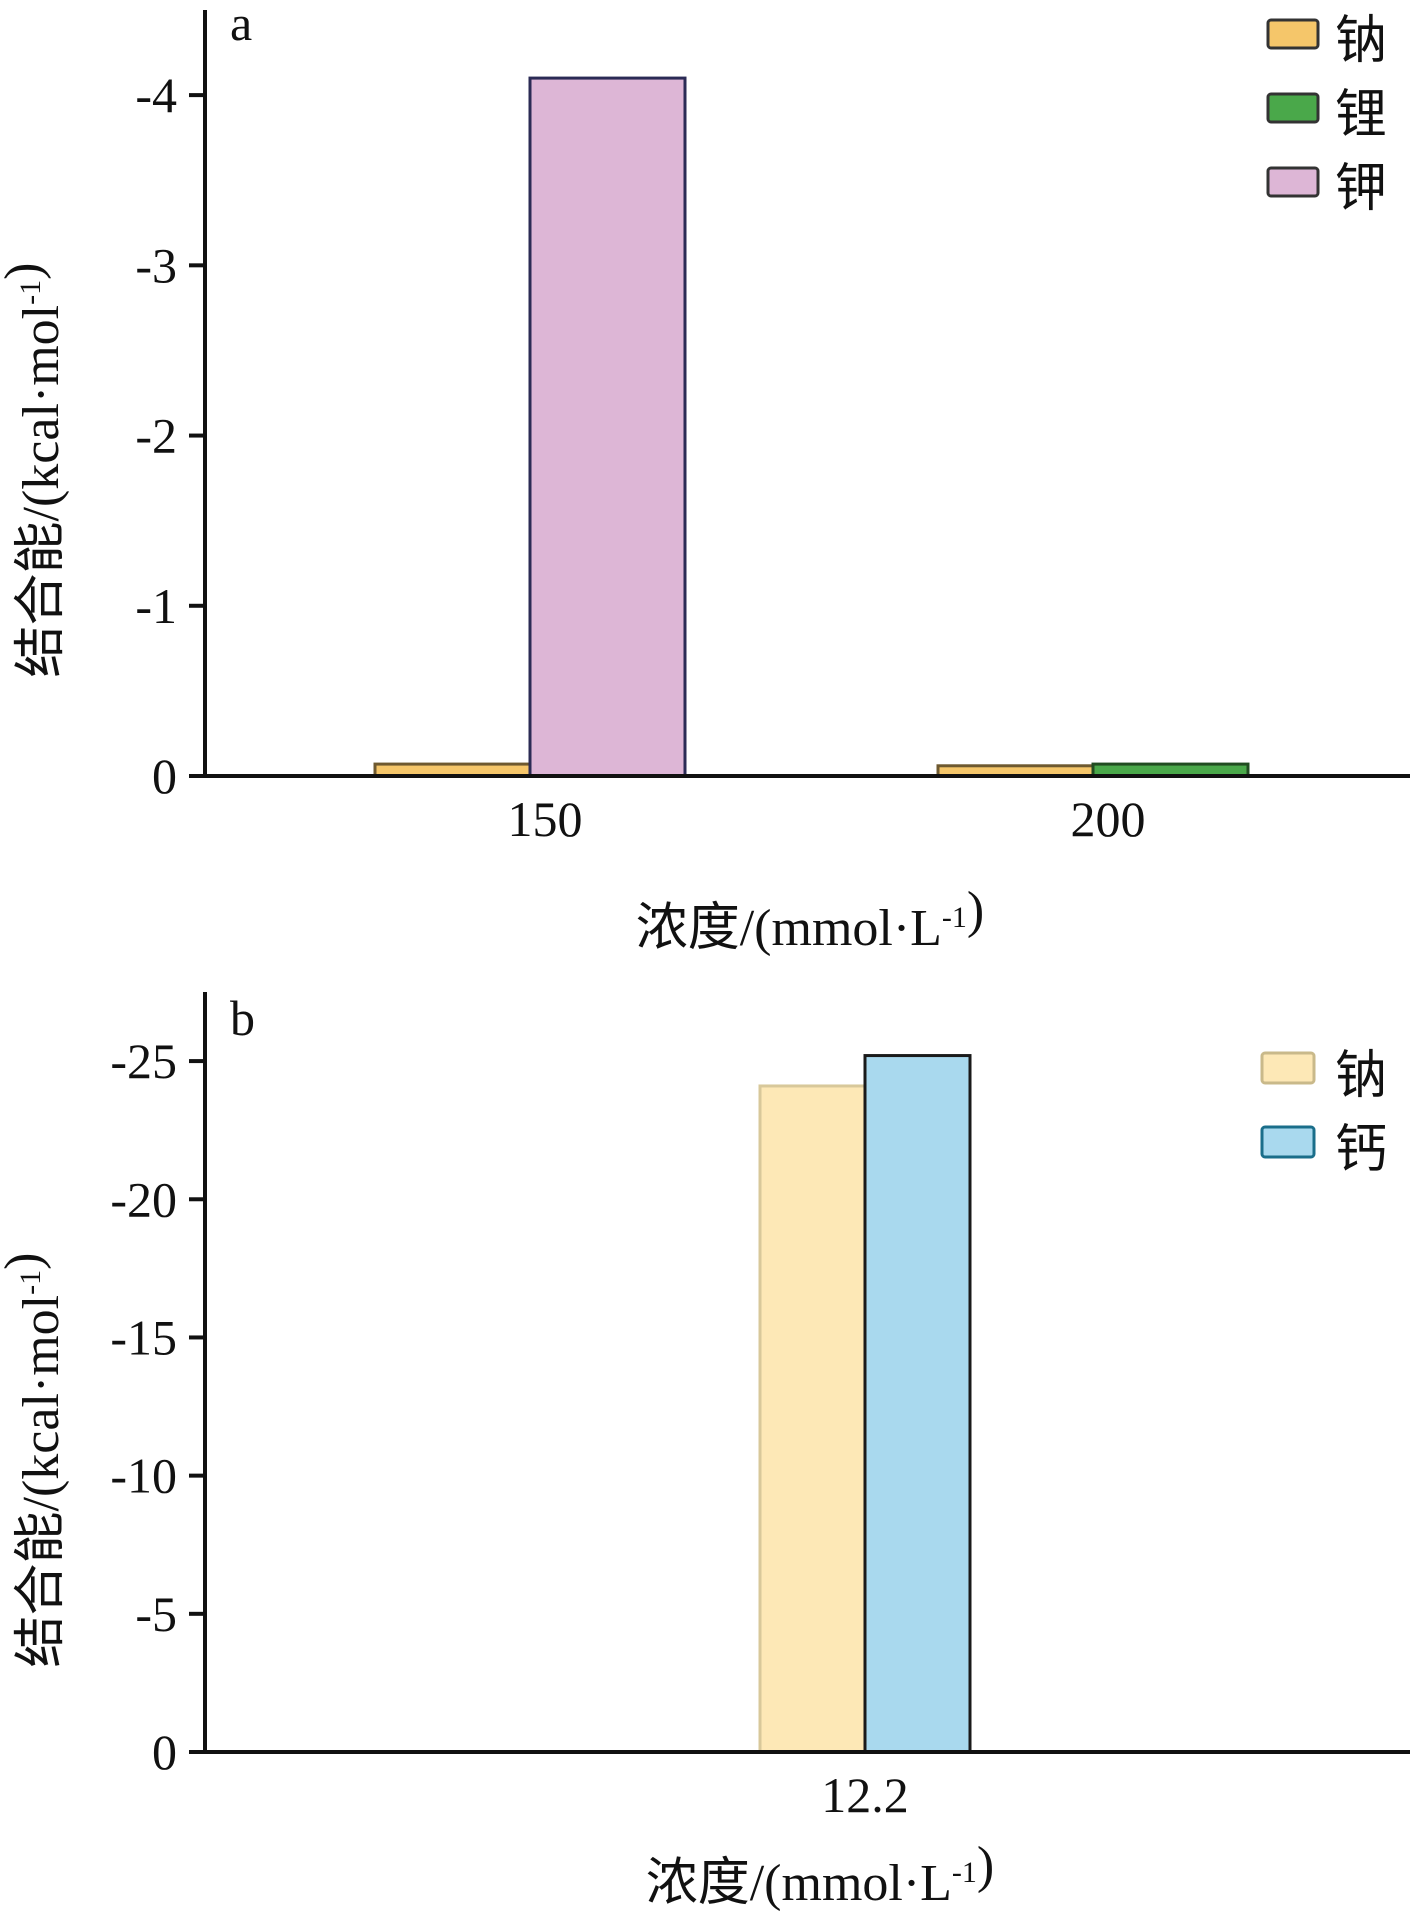 This screenshot has height=1913, width=1417. I want to click on y-tick-label: -10, so click(143, 1476).